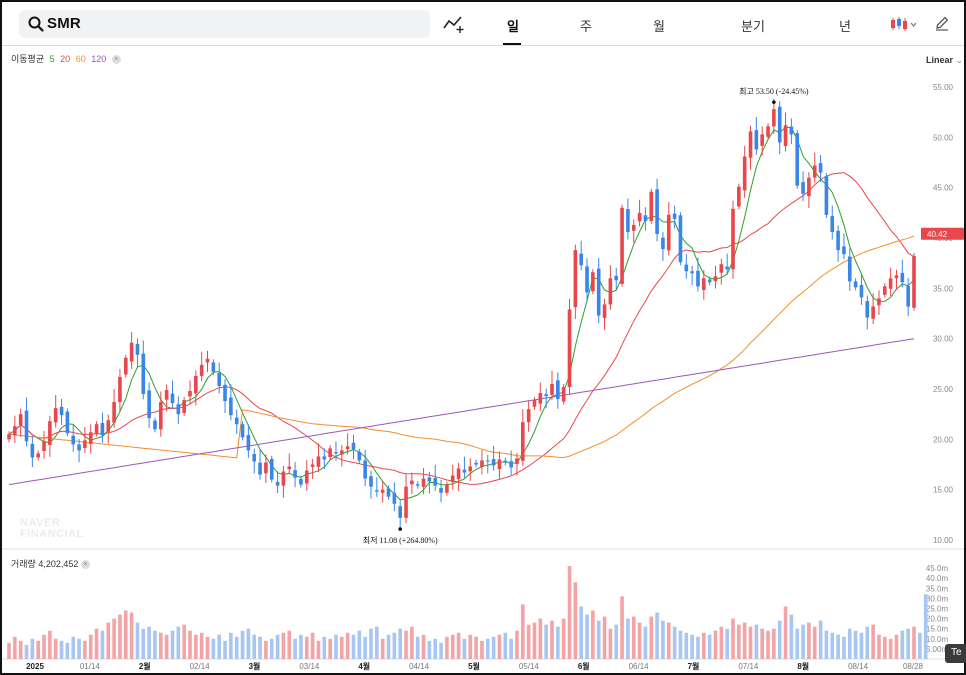  I want to click on scale-mode-dropdown: Linear ⌄, so click(944, 60).